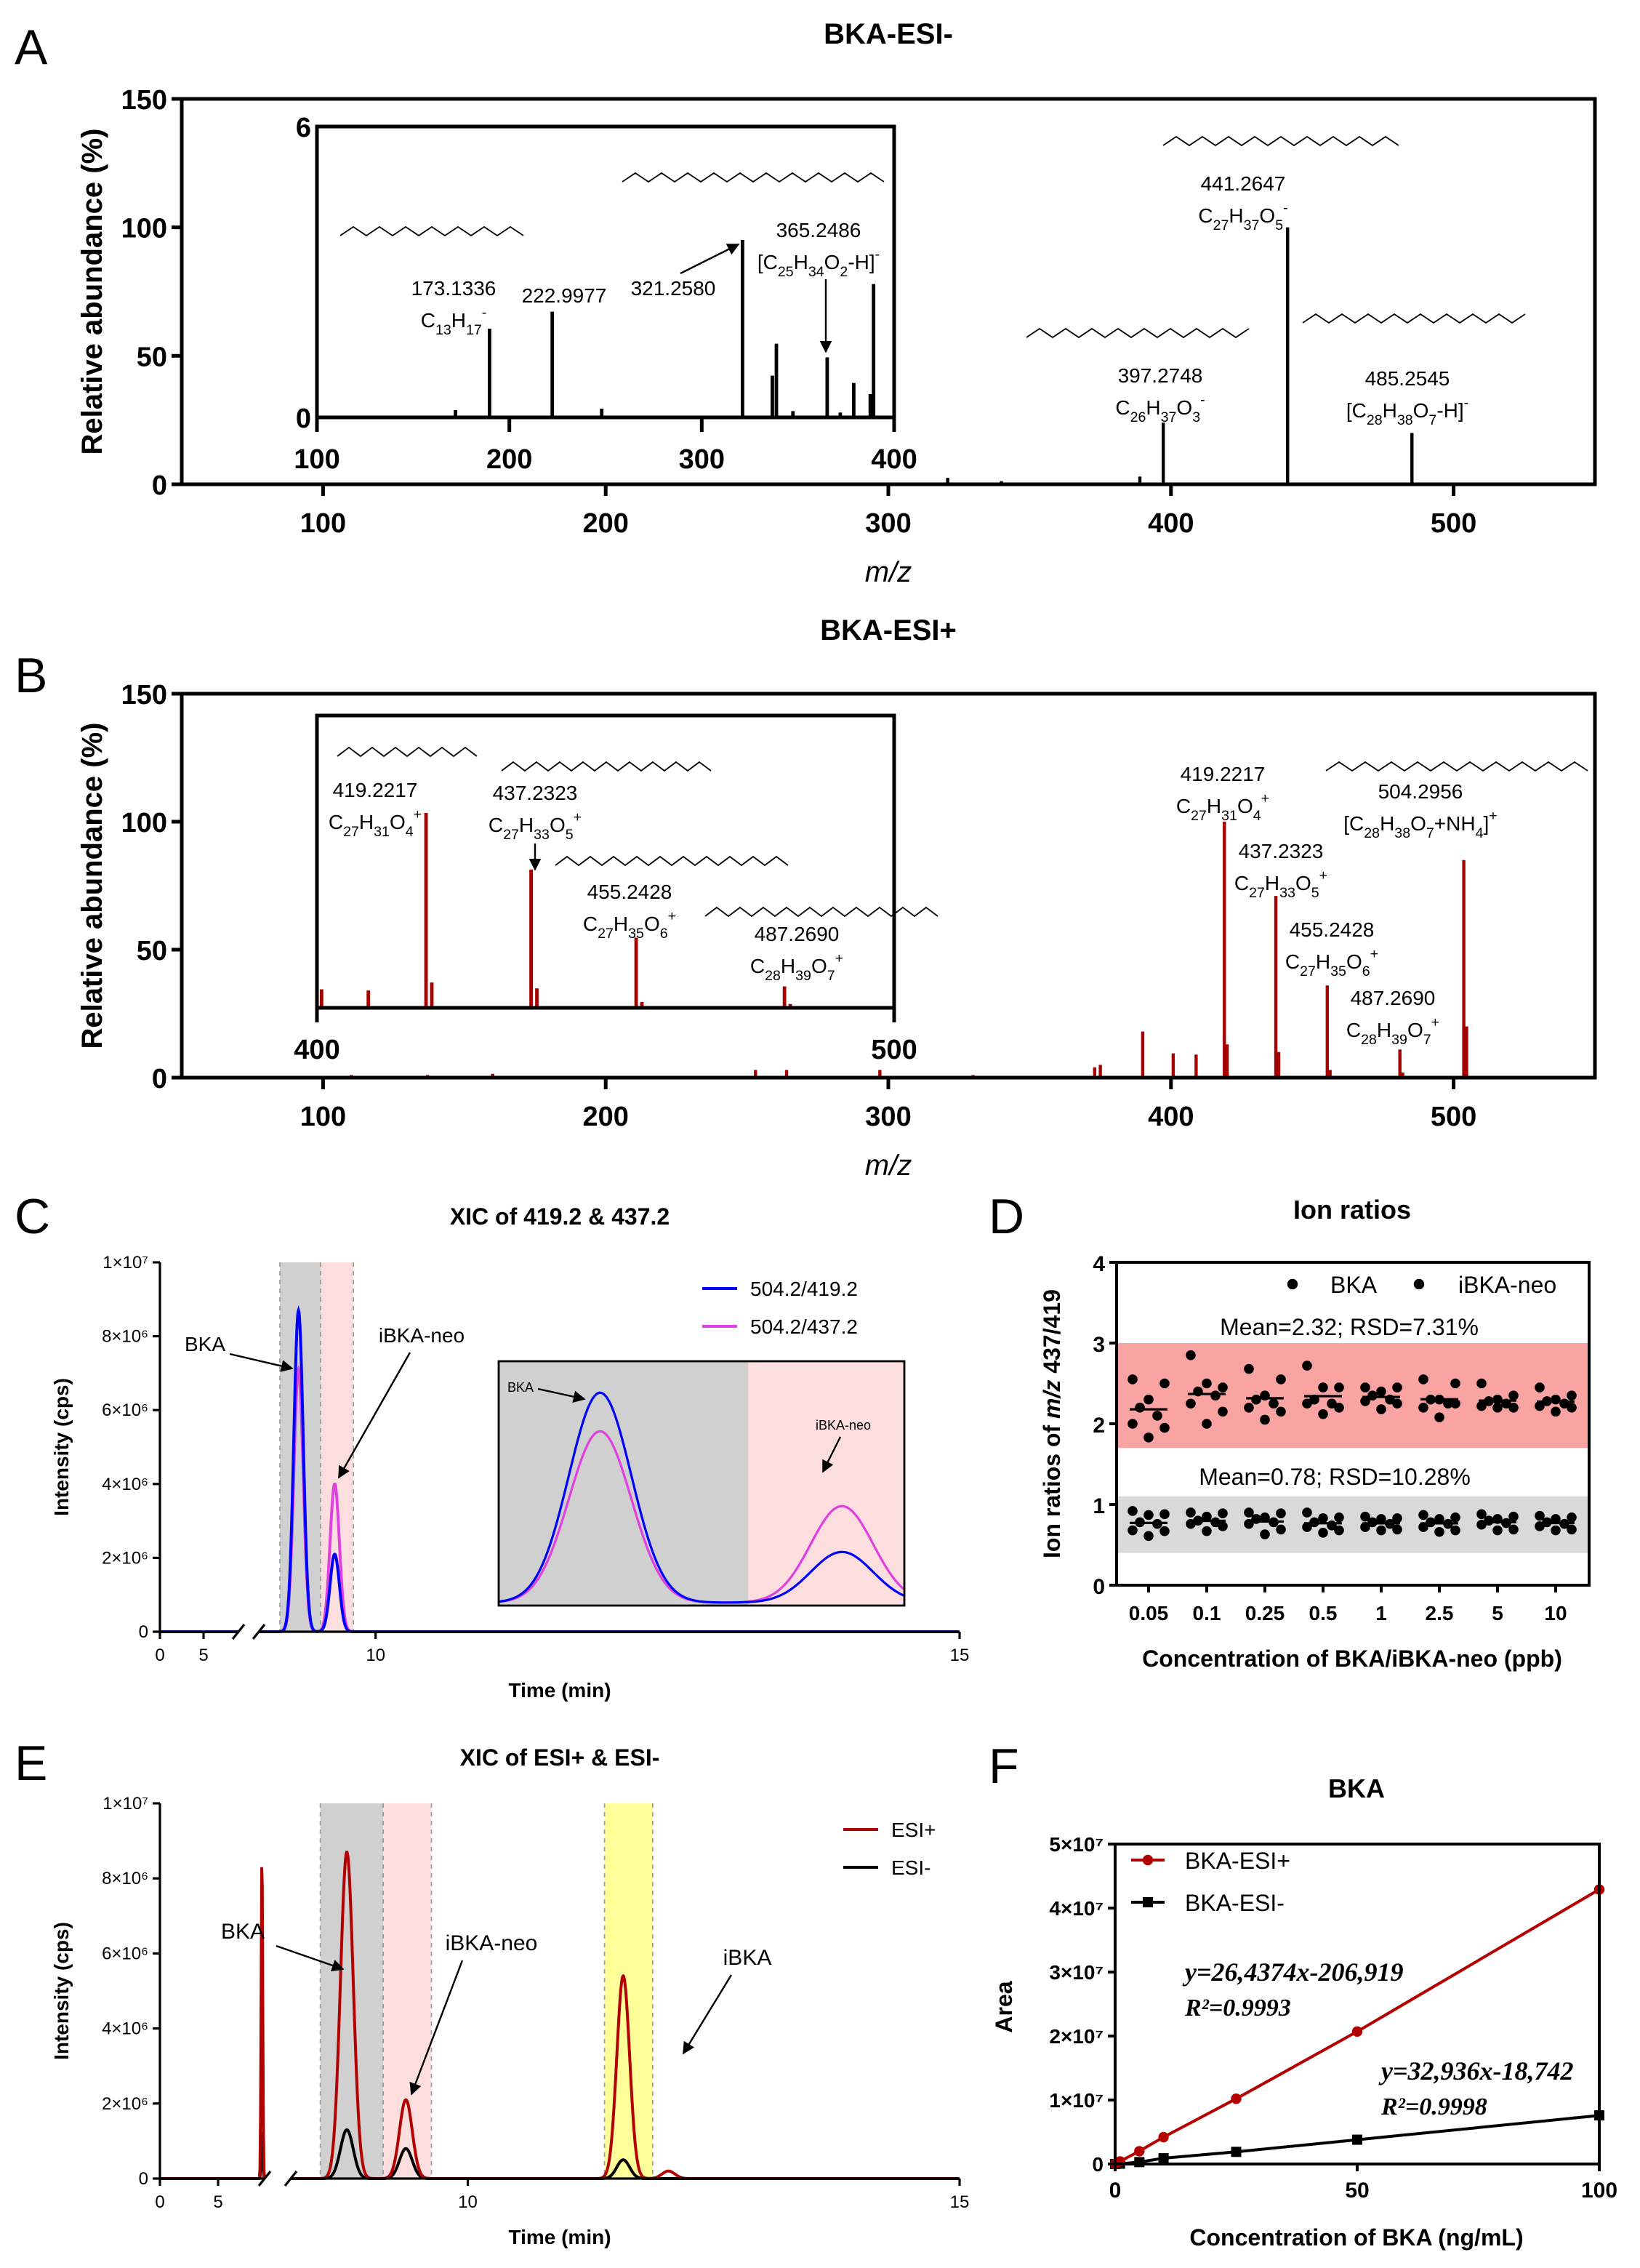  Describe the element at coordinates (454, 288) in the screenshot. I see `peak-mz-label: 173.1336` at that location.